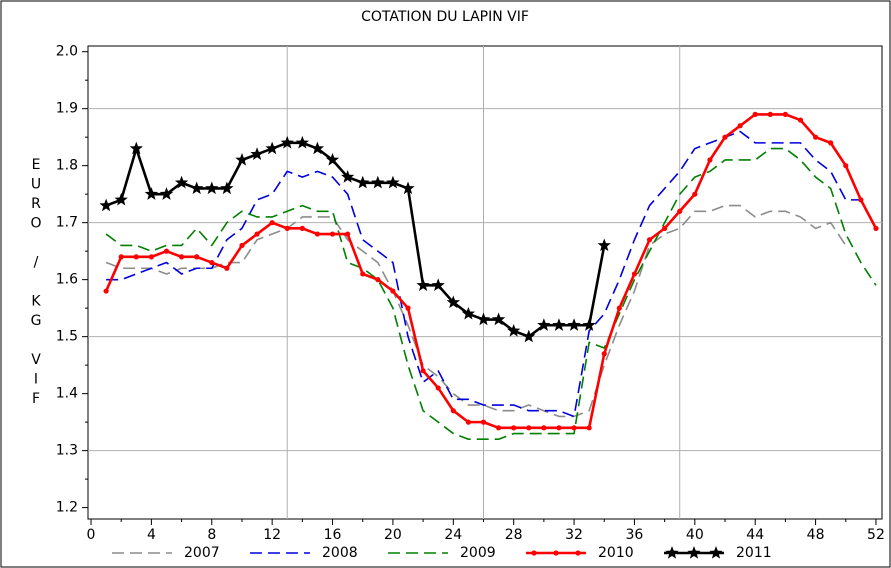  Describe the element at coordinates (67, 394) in the screenshot. I see `y-tick-label: 1.4` at that location.